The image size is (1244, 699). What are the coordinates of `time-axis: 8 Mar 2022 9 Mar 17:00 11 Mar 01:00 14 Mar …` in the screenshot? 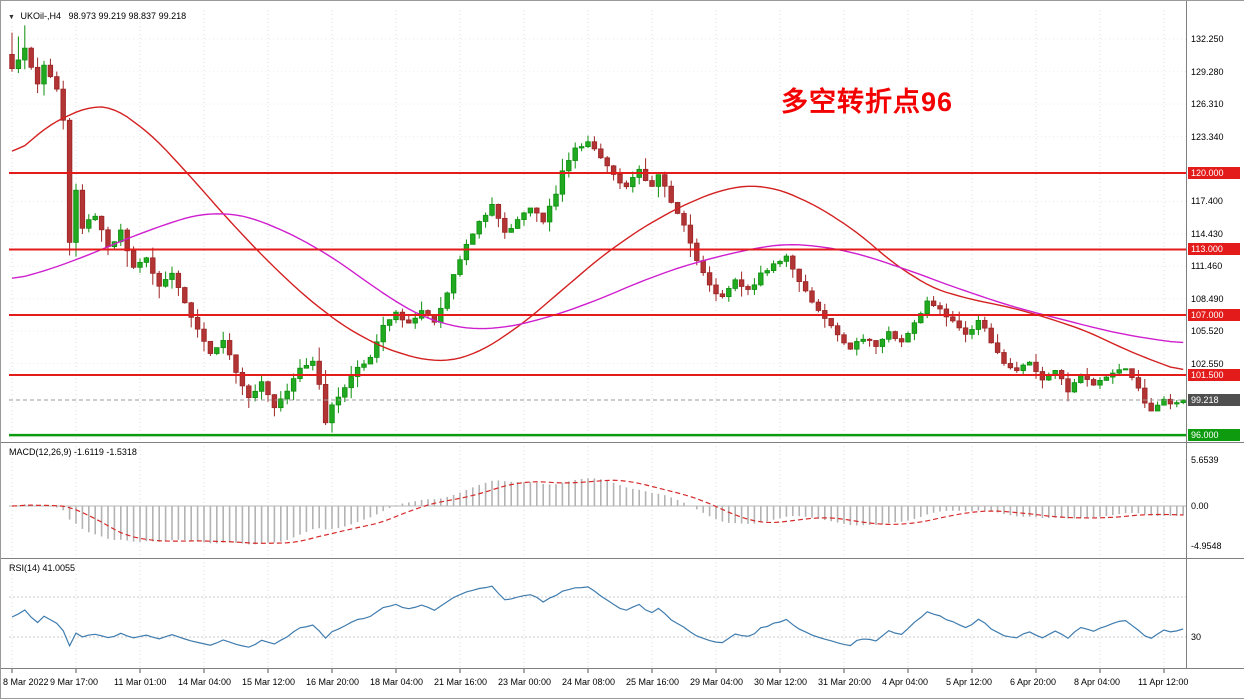 It's located at (622, 683).